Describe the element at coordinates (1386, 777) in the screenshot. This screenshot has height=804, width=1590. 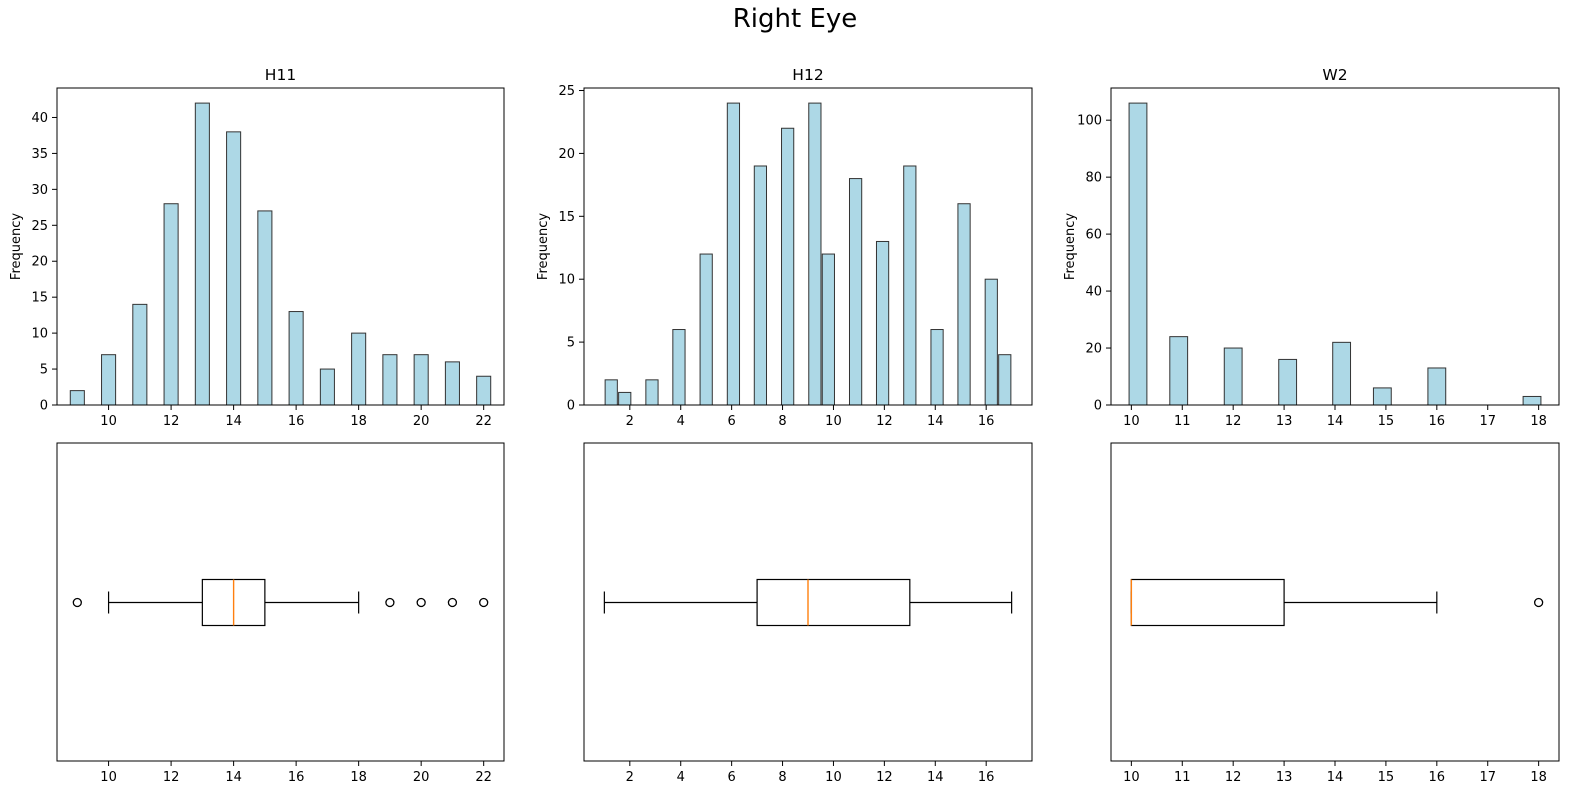
I see `boxplot-3-xtick-label-5: 15` at that location.